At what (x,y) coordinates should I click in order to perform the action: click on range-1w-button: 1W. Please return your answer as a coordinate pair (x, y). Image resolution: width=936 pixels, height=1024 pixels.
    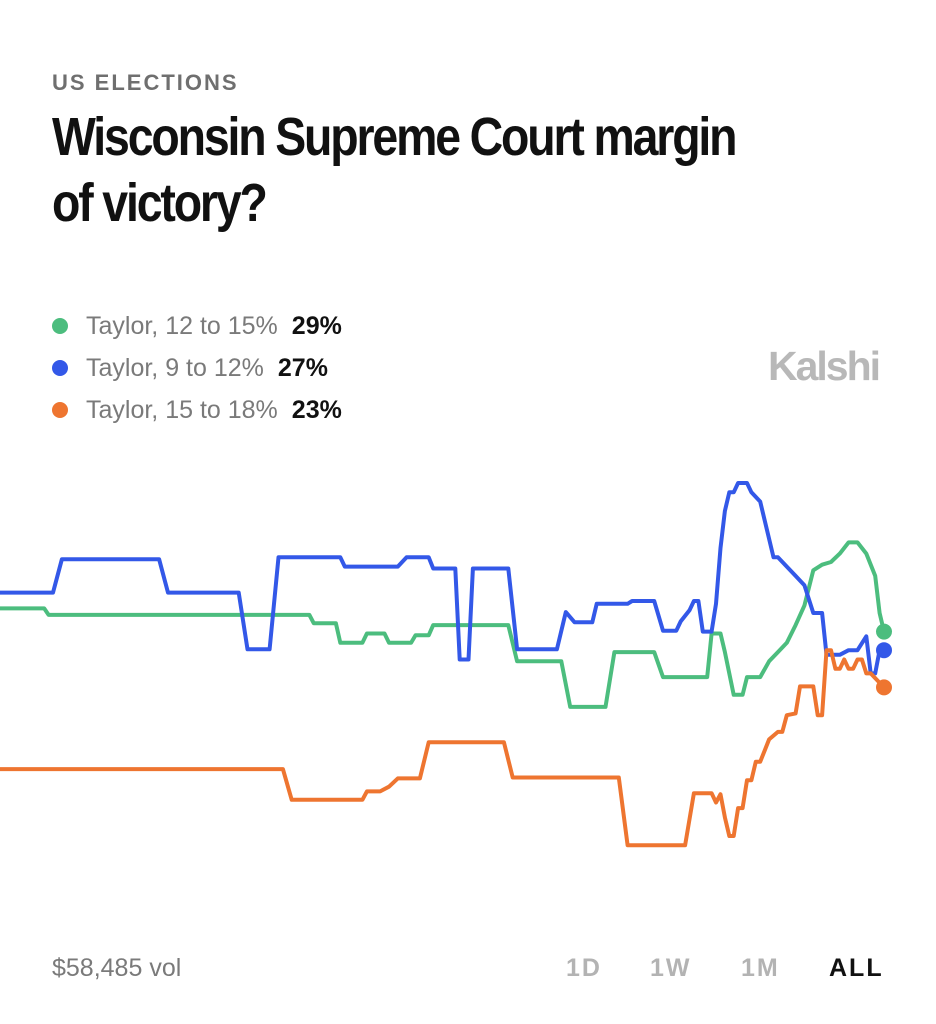
    Looking at the image, I should click on (671, 968).